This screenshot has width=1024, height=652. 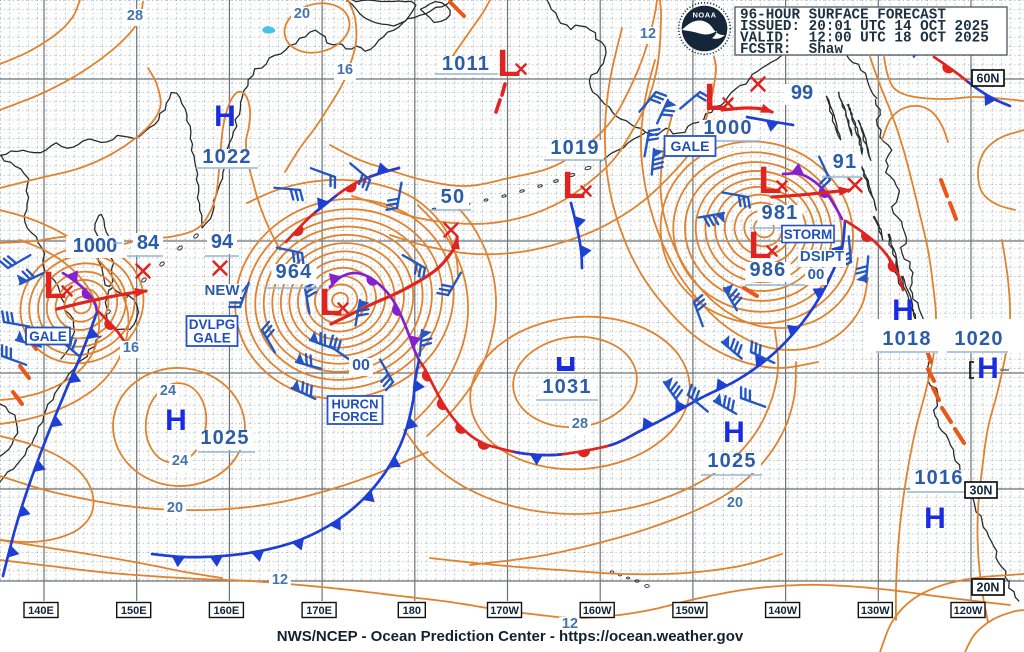 I want to click on svg-text: 30N, so click(x=981, y=491).